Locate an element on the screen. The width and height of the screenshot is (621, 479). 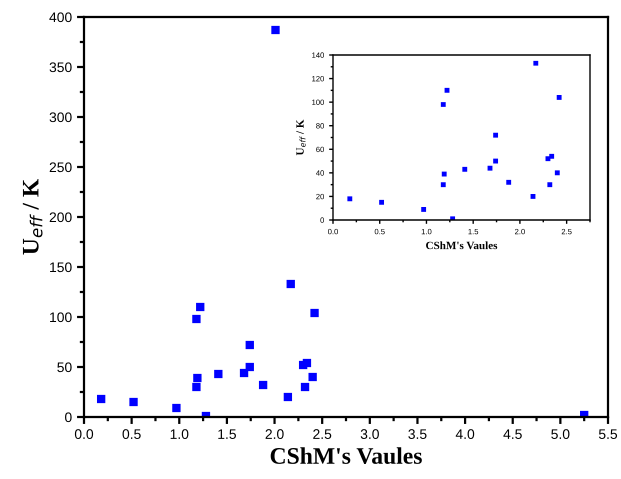
y-tick-label: 400 is located at coordinates (60, 17).